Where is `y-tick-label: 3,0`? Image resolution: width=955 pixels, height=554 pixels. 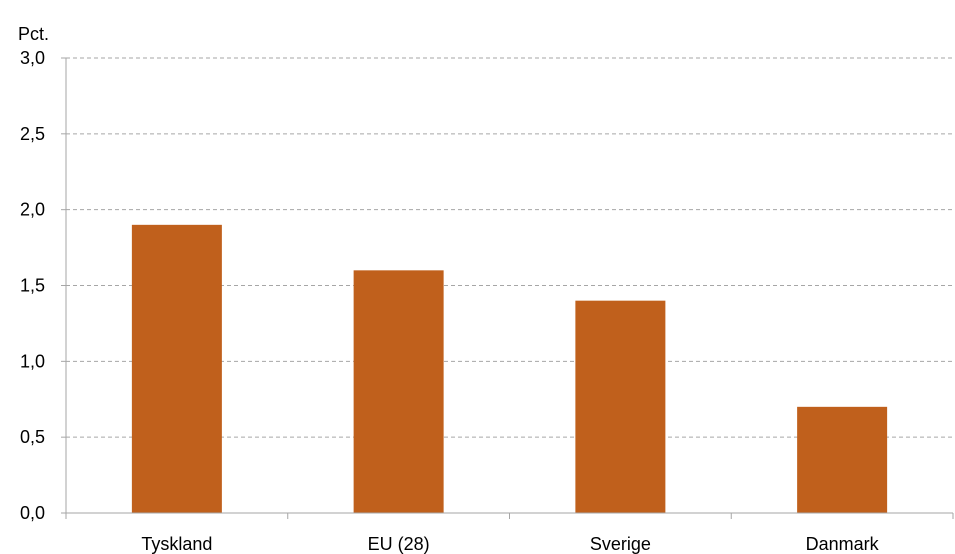 y-tick-label: 3,0 is located at coordinates (32, 58).